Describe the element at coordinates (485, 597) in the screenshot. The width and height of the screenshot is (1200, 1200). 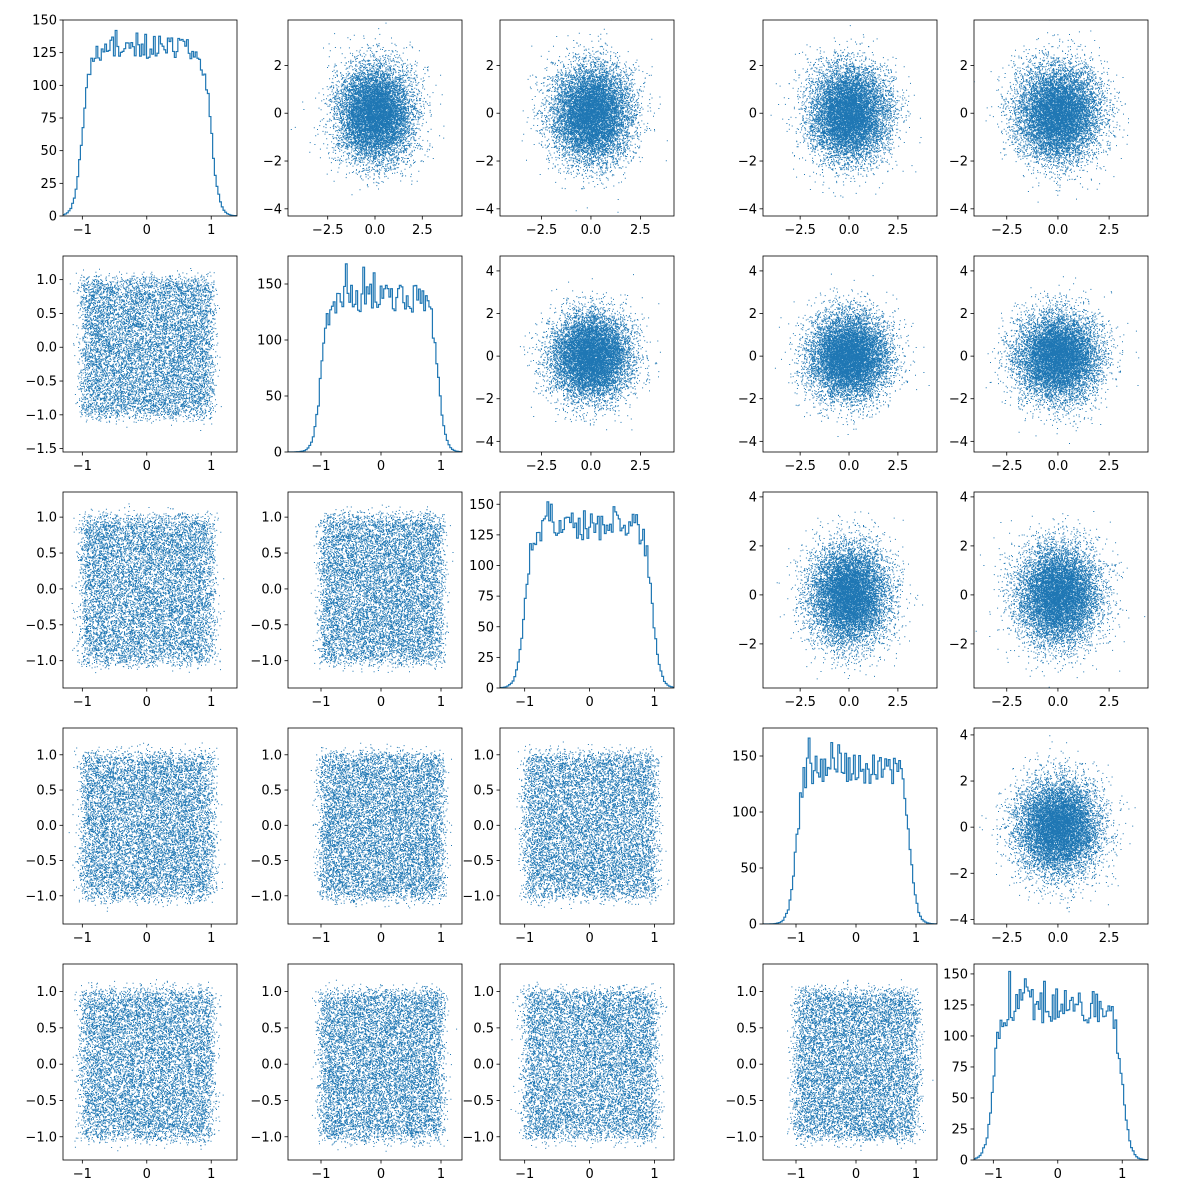
I see `y-tick-label: 75` at that location.